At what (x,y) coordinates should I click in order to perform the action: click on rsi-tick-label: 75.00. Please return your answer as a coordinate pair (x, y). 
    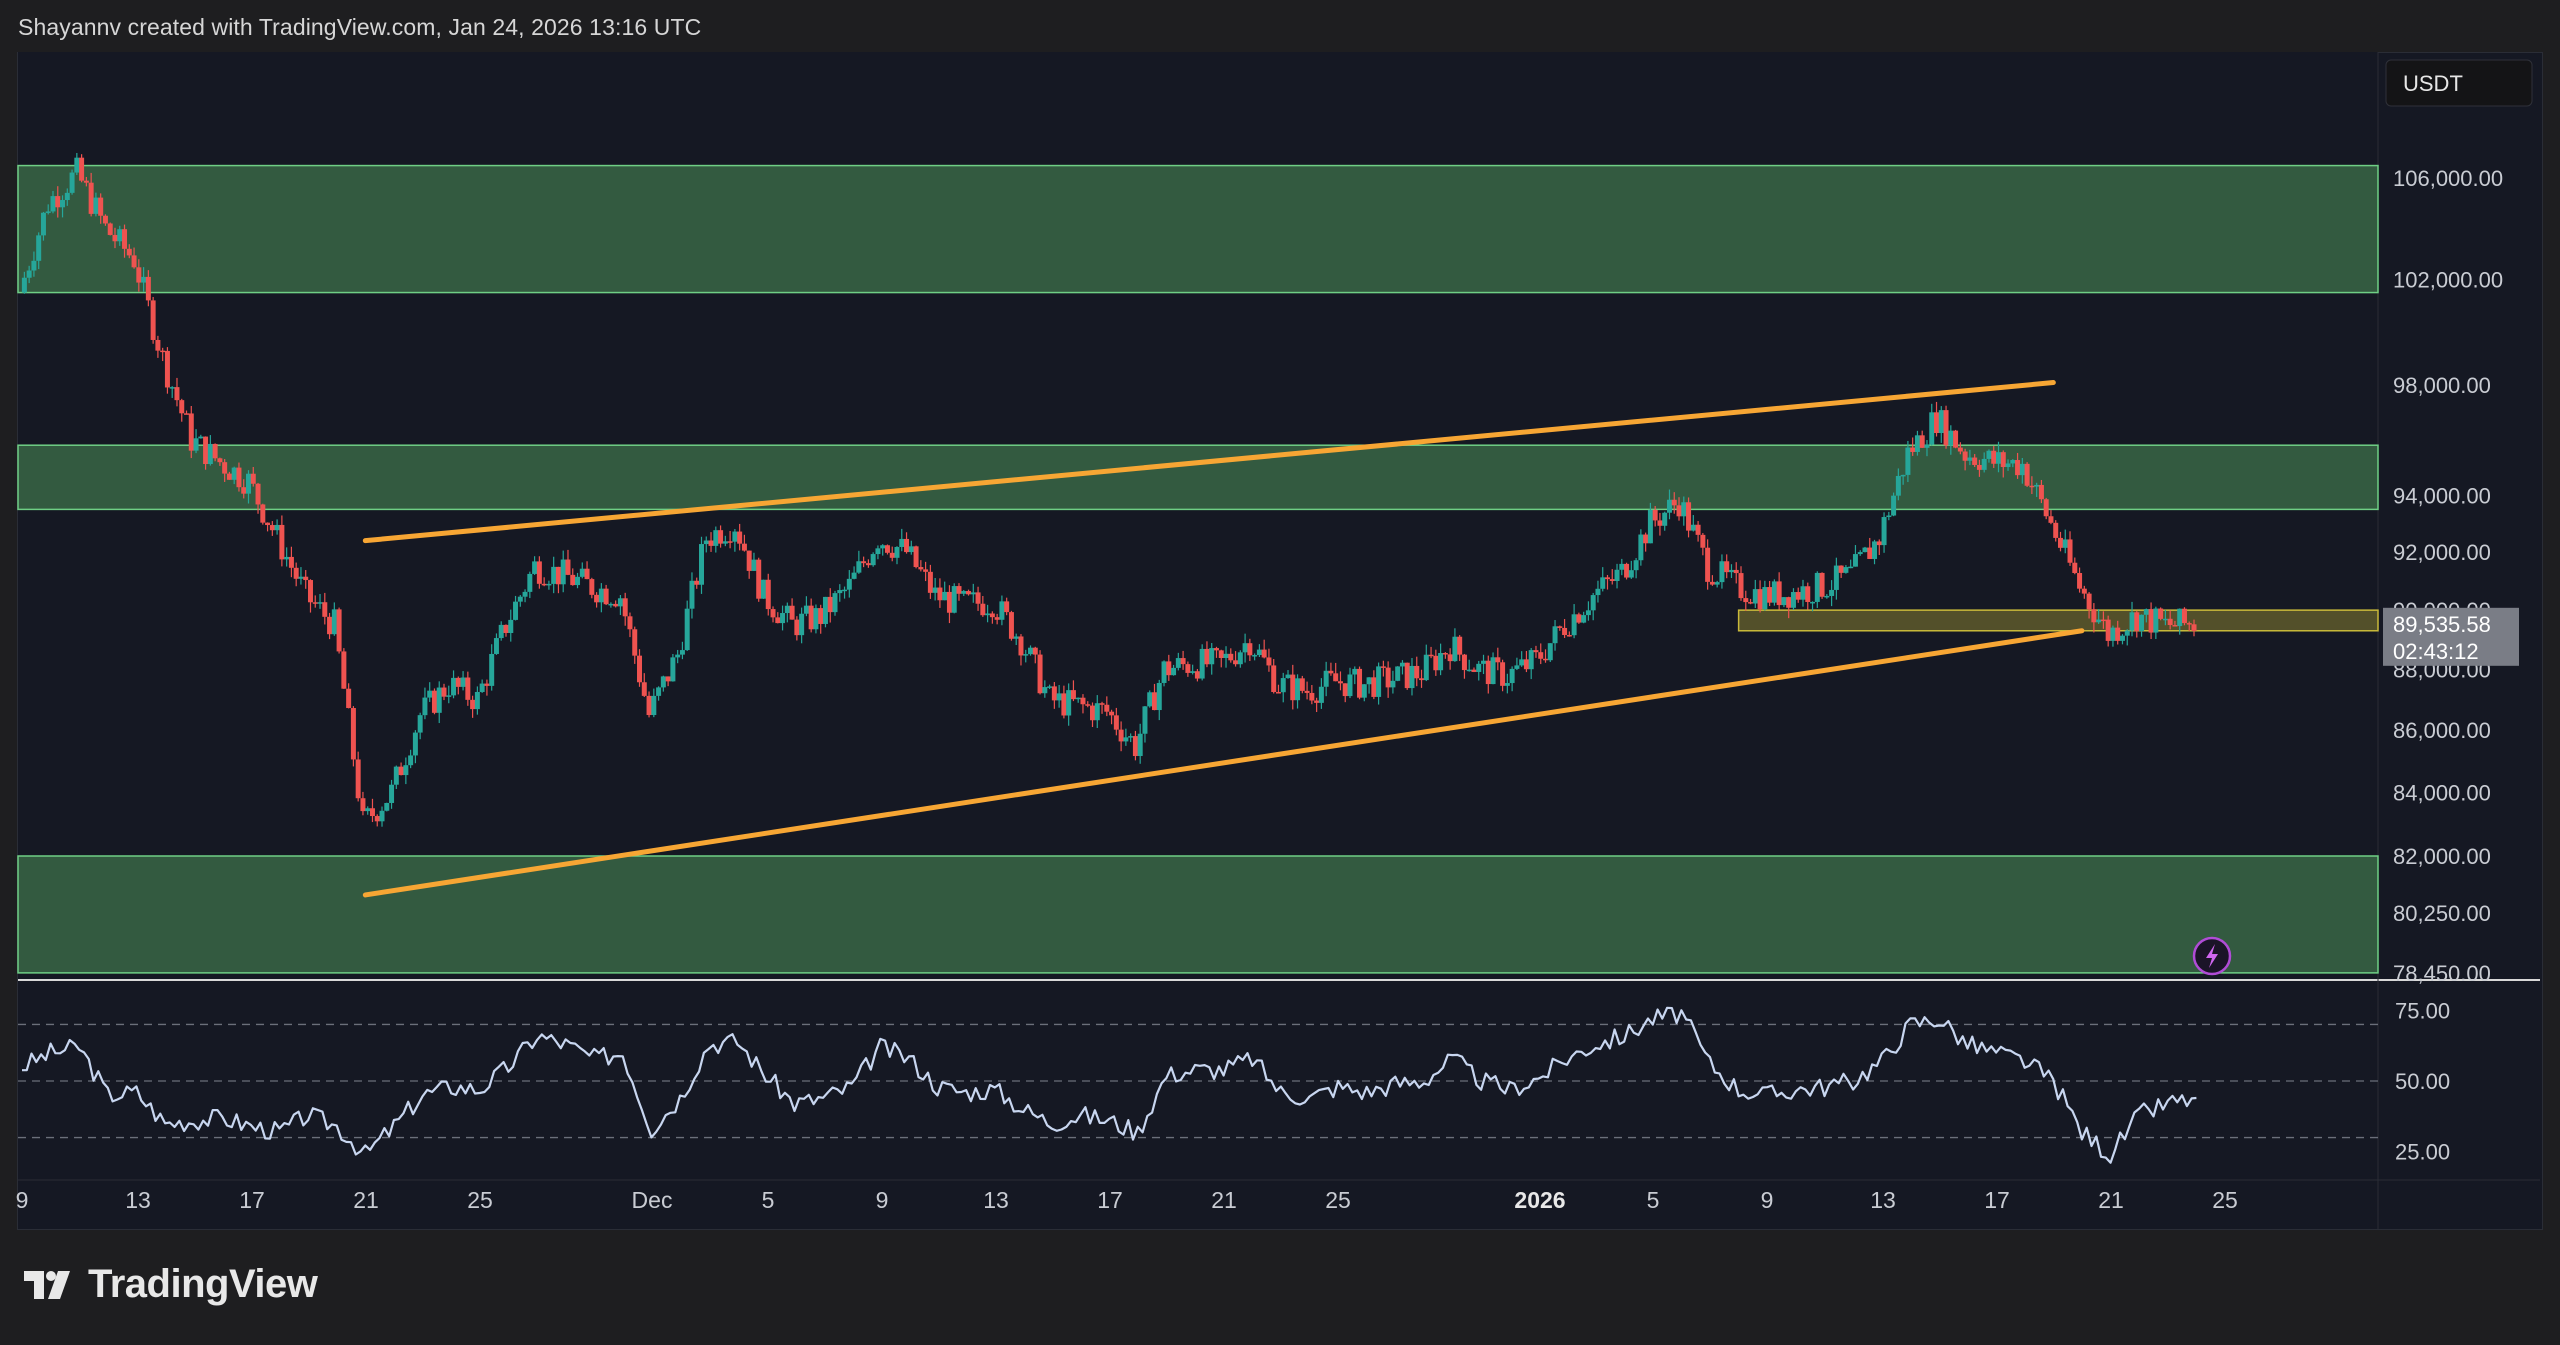
    Looking at the image, I should click on (2422, 1010).